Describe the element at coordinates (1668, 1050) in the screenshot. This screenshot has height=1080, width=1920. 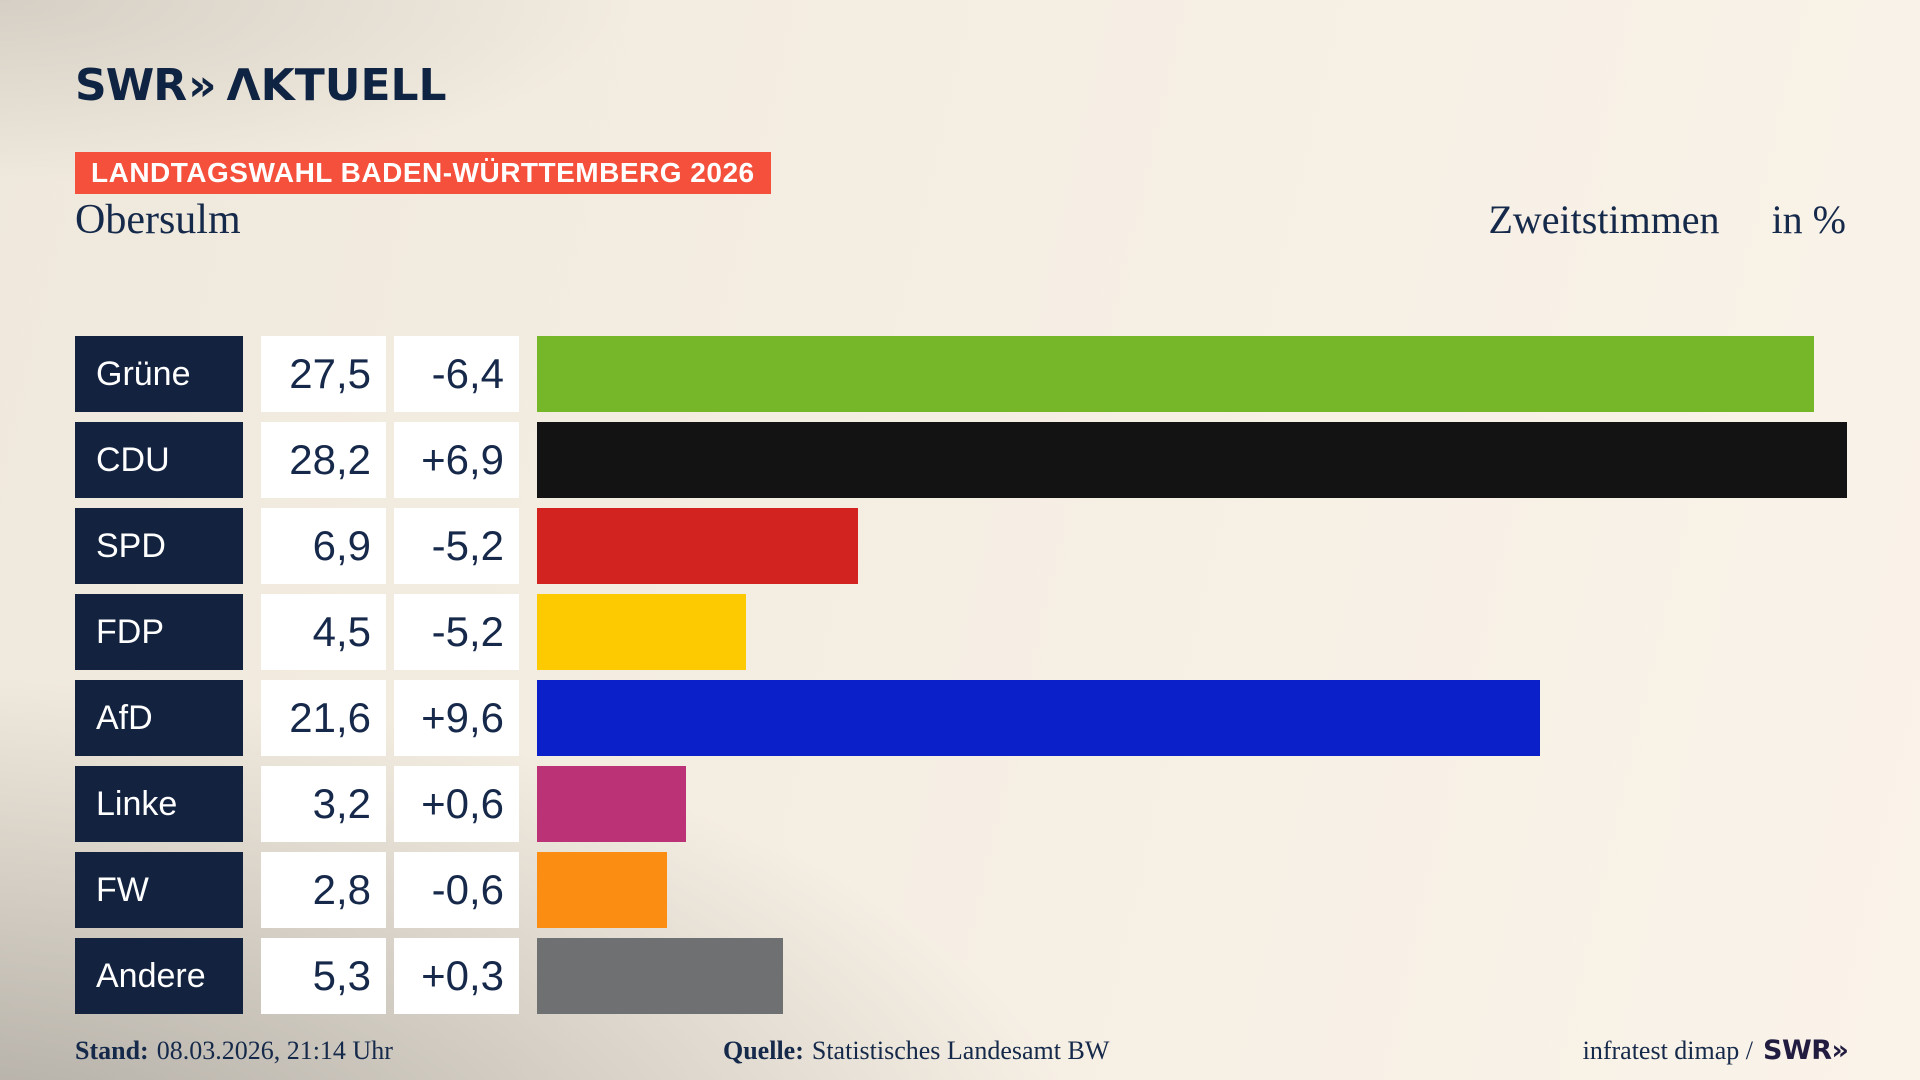
I see `credit-text: infratest dimap /` at that location.